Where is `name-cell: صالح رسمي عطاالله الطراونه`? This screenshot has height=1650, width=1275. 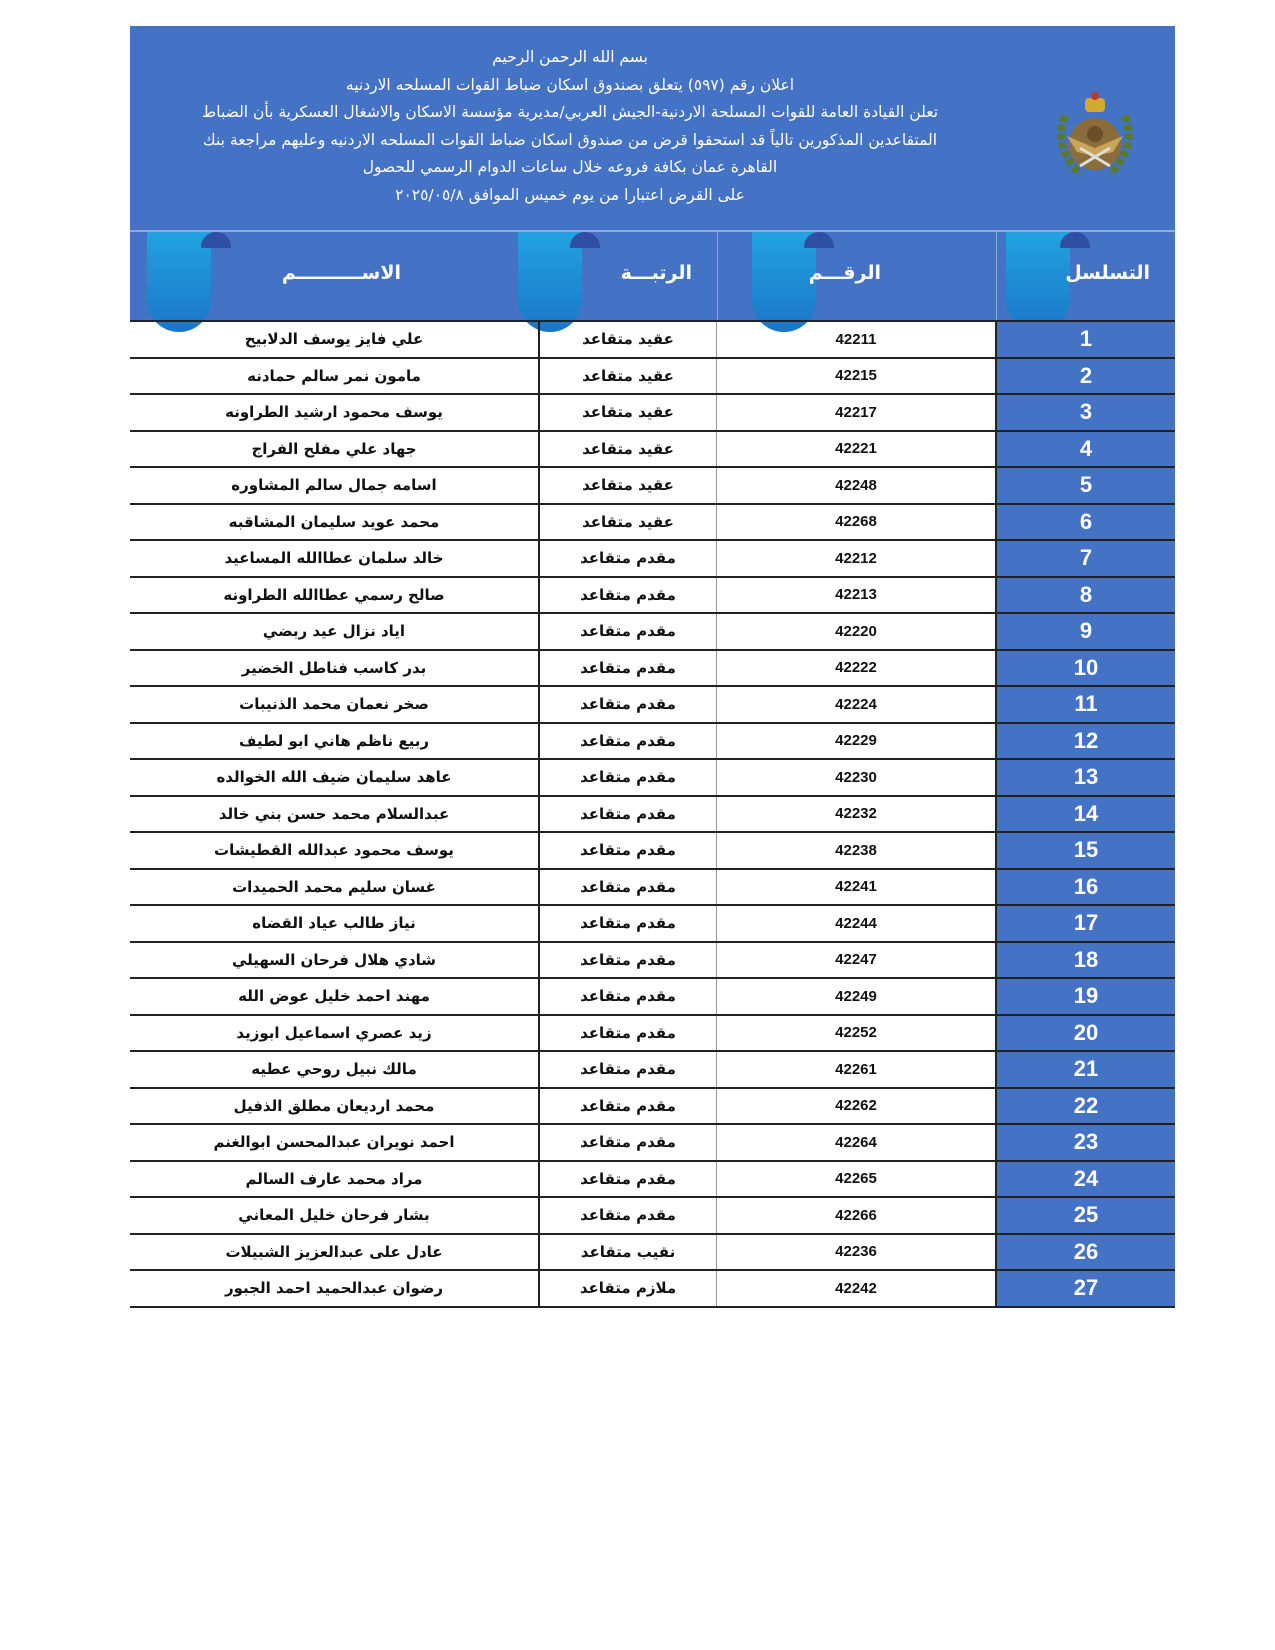
name-cell: صالح رسمي عطاالله الطراونه is located at coordinates (334, 595).